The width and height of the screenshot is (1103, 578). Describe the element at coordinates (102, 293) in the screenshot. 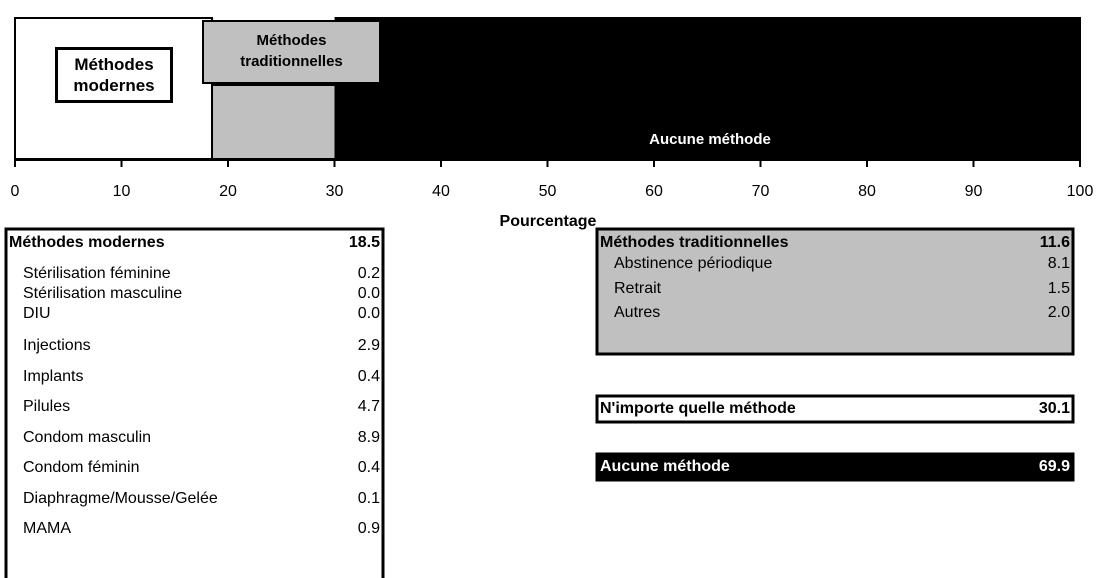

I see `row-label: Stérilisation masculine` at that location.